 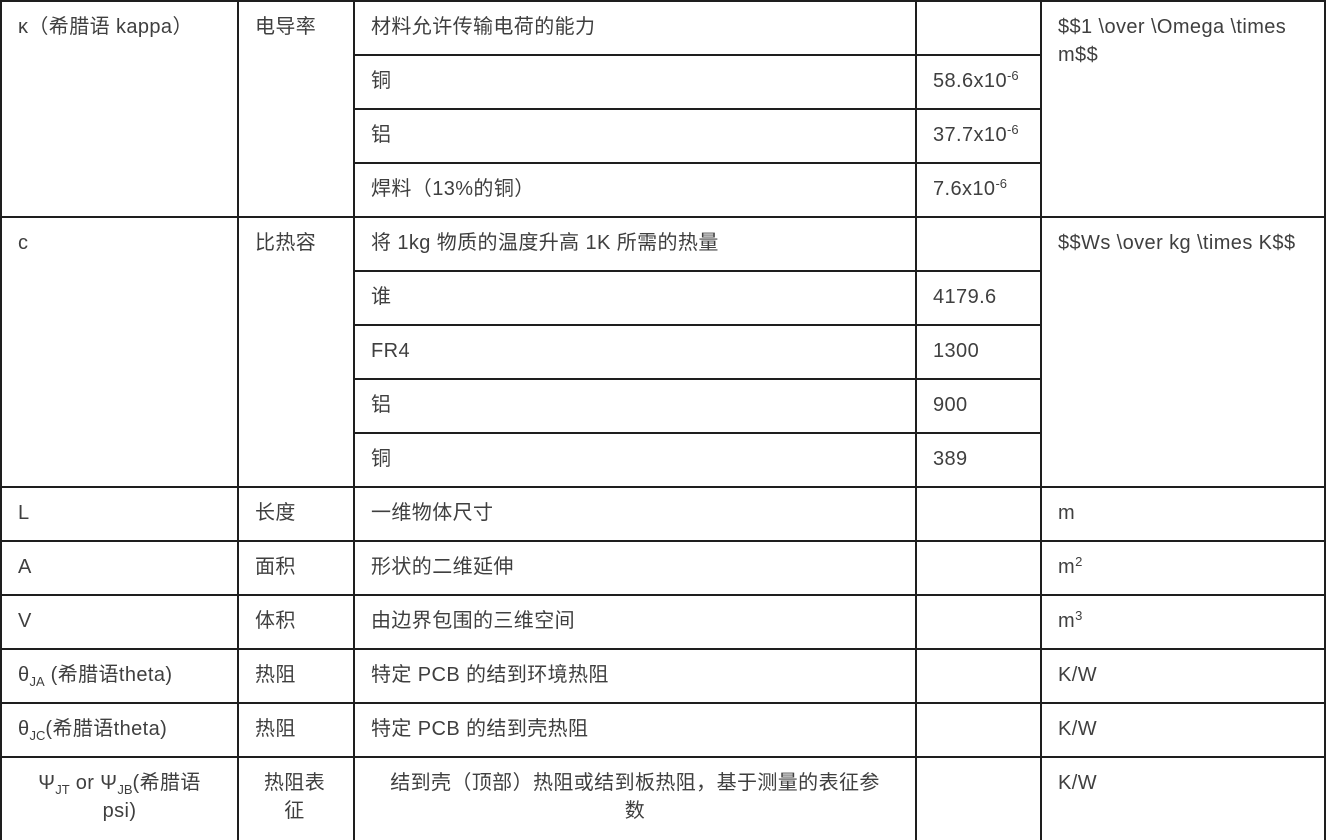 What do you see at coordinates (119, 352) in the screenshot?
I see `symbol-c: c` at bounding box center [119, 352].